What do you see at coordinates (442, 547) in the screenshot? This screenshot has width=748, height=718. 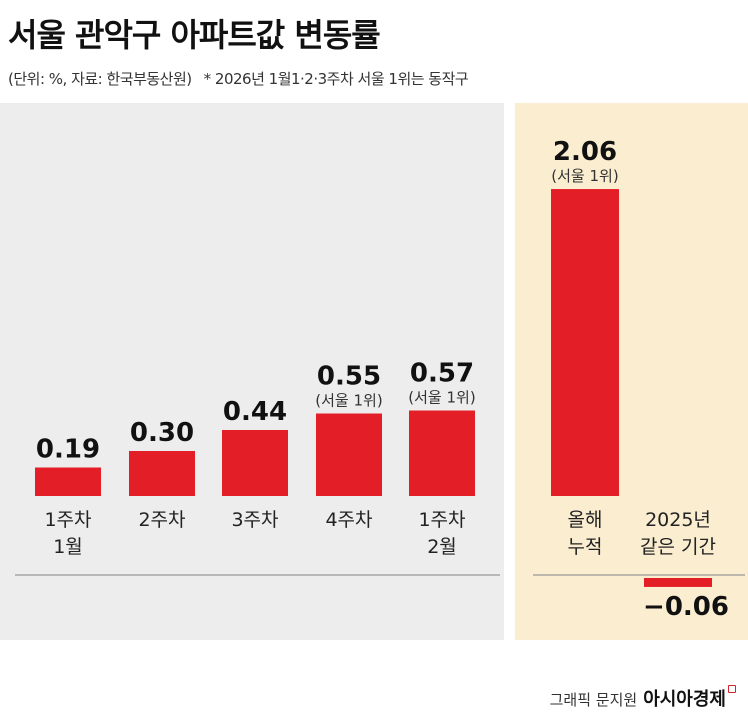 I see `category-label: 2월` at bounding box center [442, 547].